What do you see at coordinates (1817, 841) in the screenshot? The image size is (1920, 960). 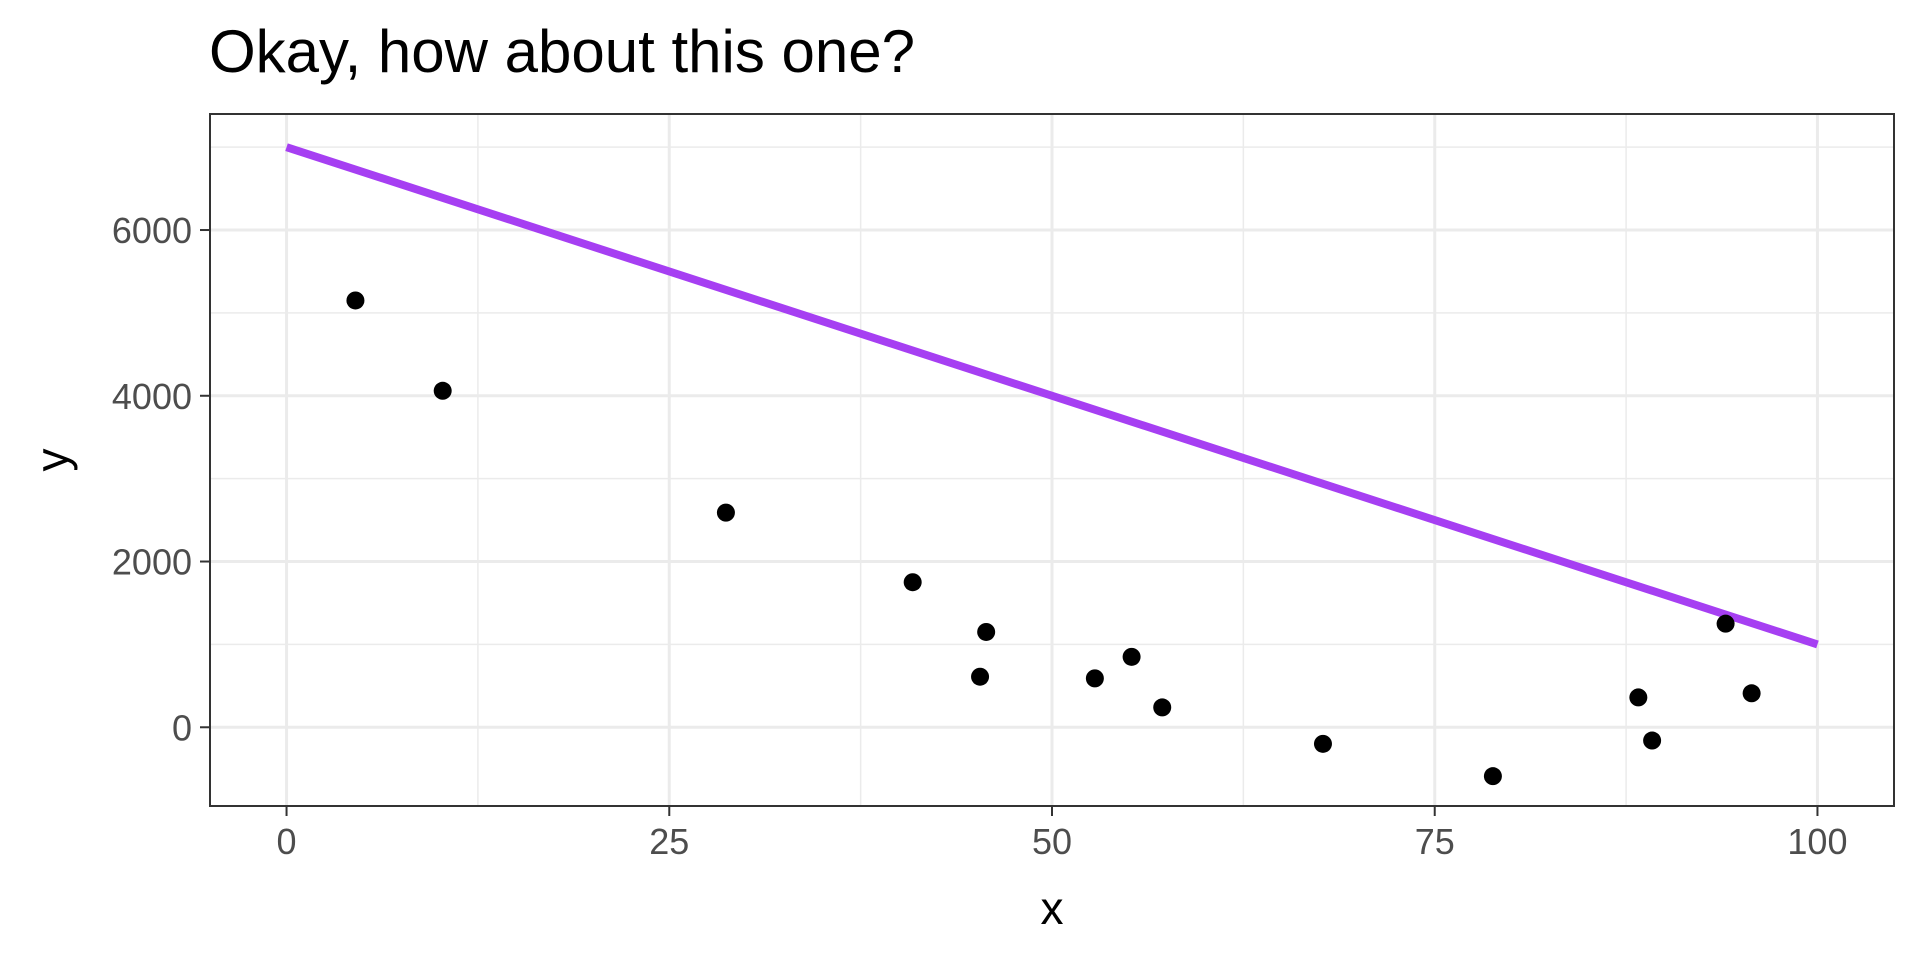 I see `x-tick-label: 100` at bounding box center [1817, 841].